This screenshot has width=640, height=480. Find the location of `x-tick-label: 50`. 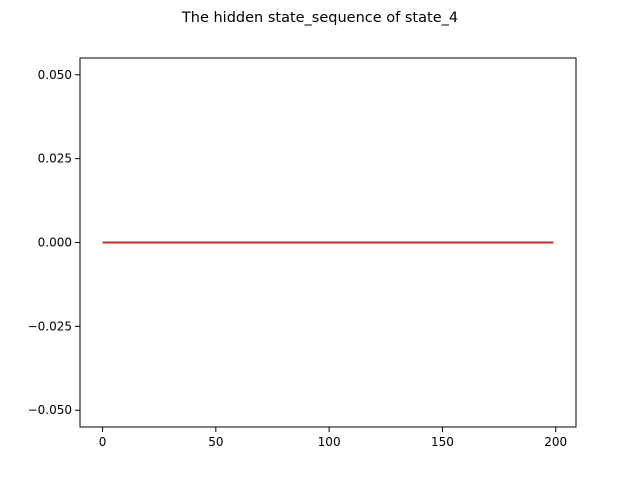

x-tick-label: 50 is located at coordinates (215, 442).